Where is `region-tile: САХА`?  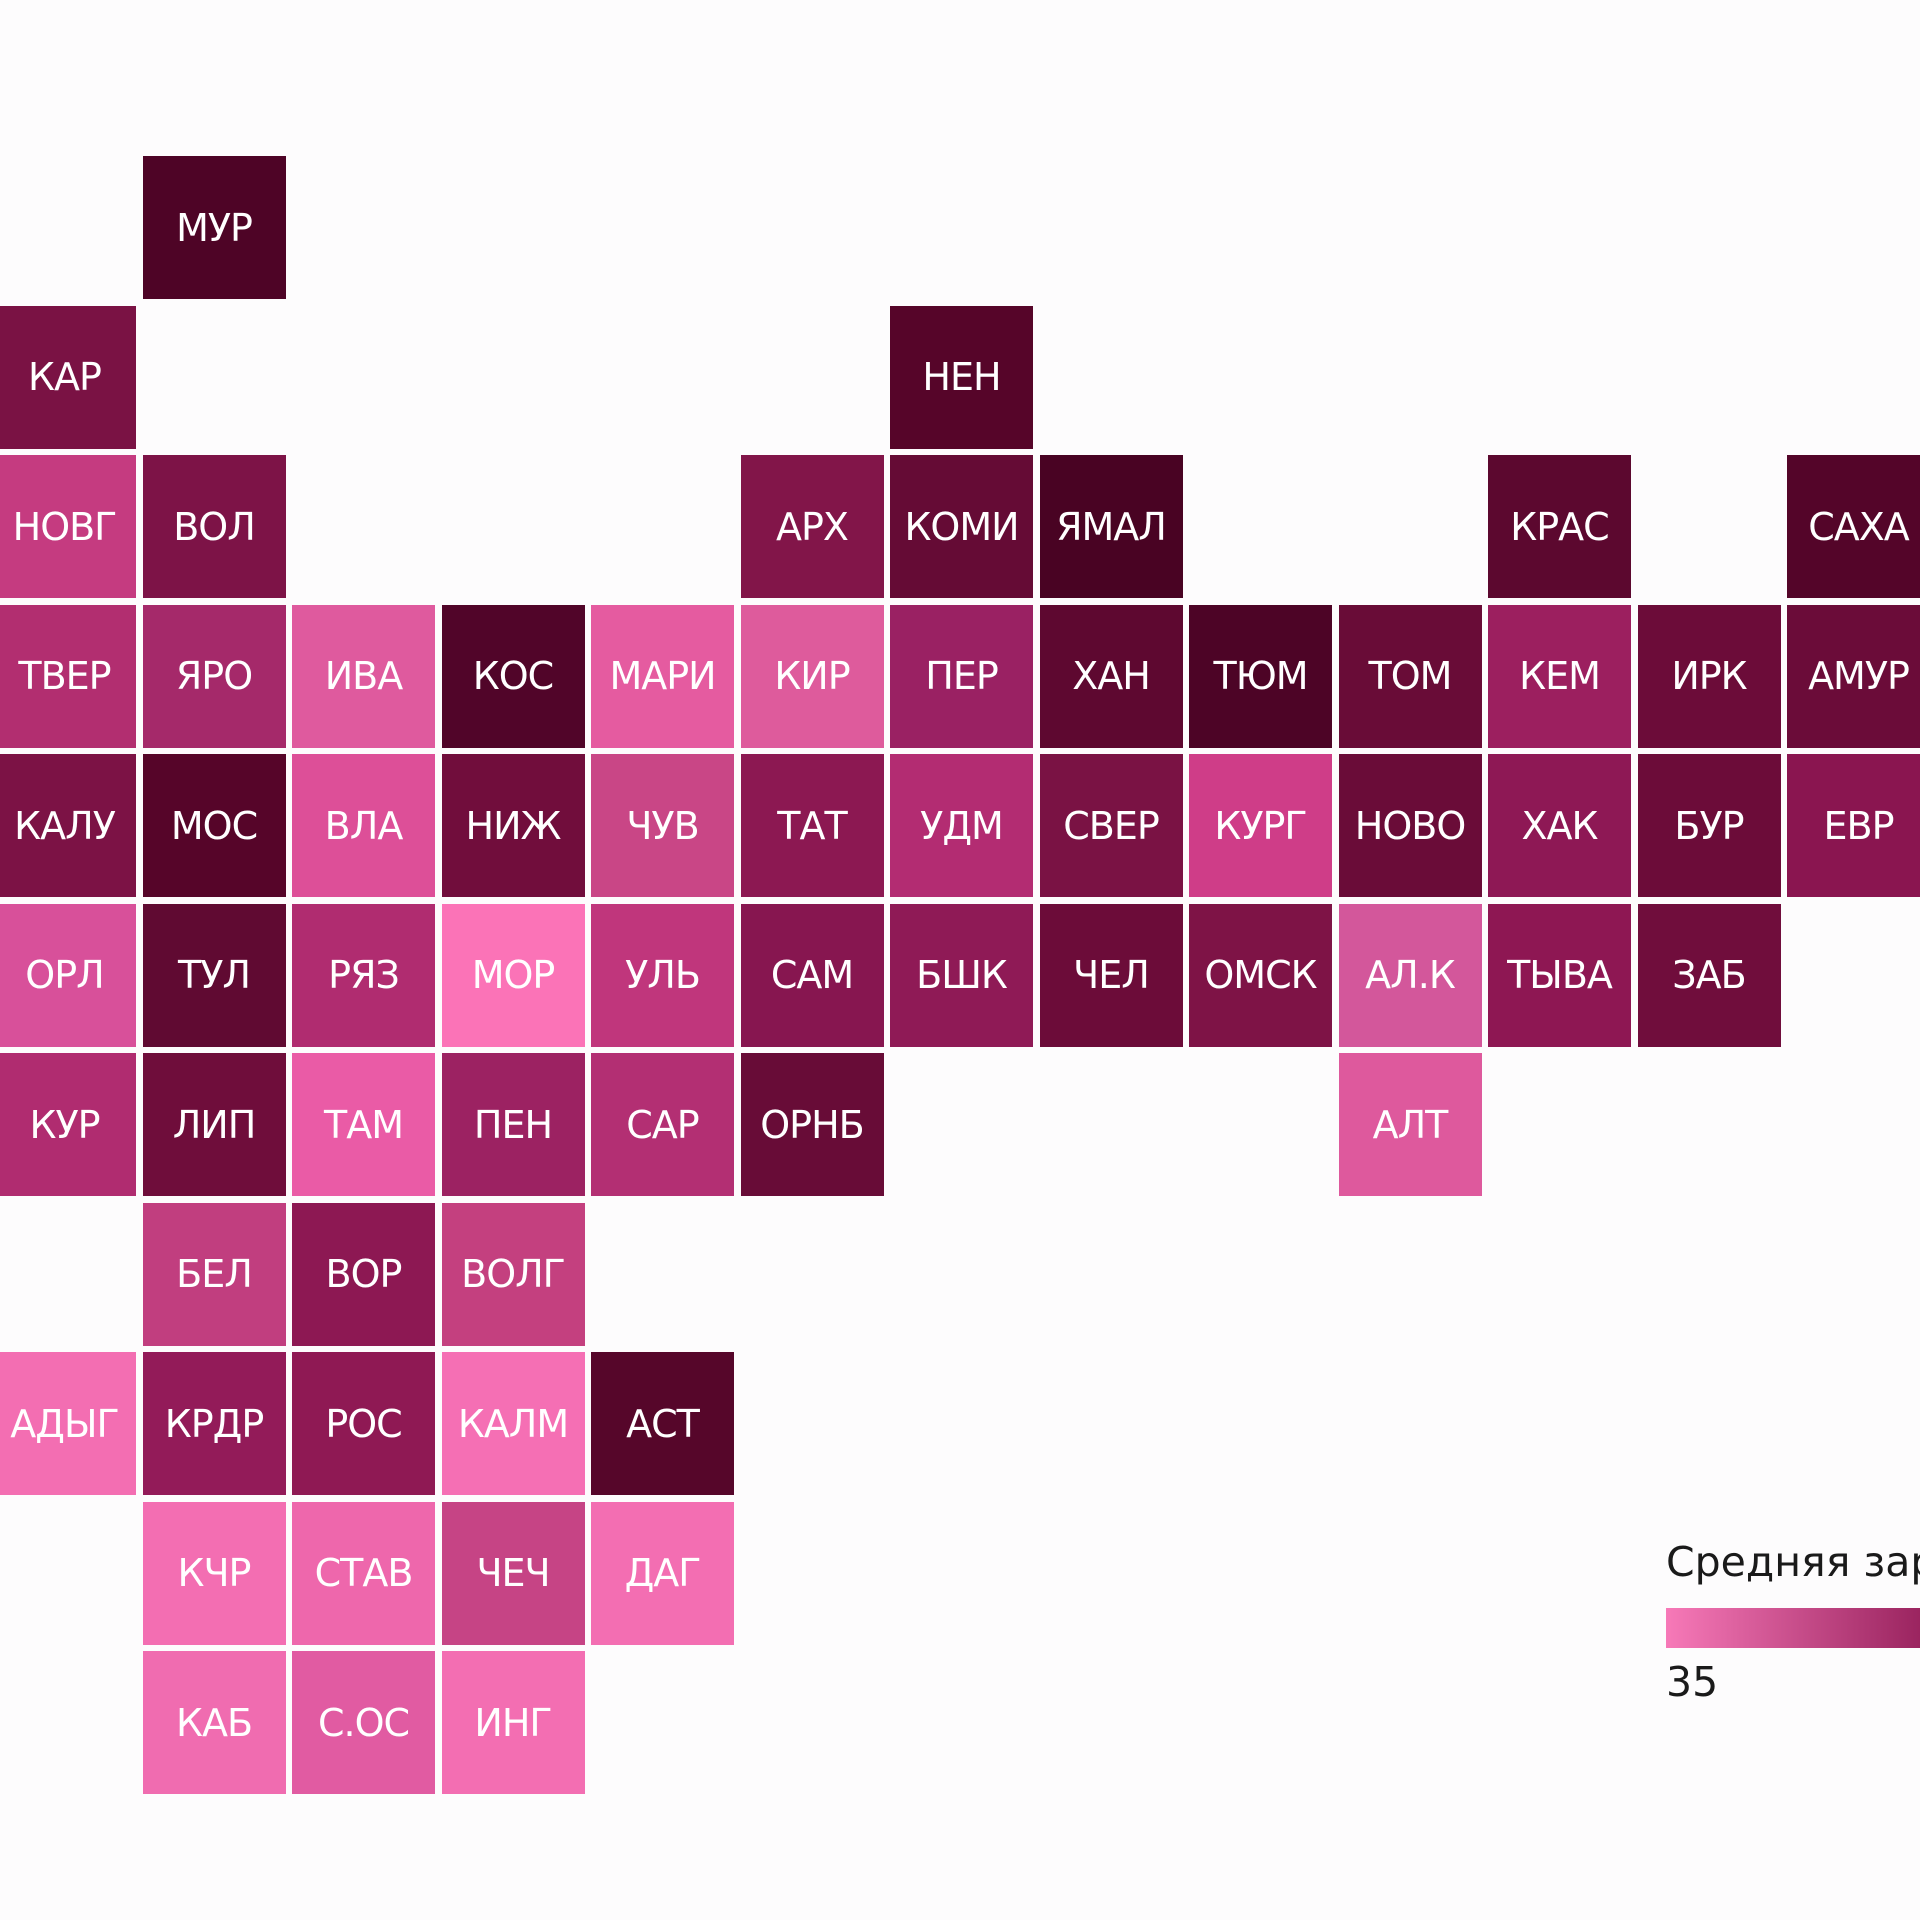 region-tile: САХА is located at coordinates (1853, 526).